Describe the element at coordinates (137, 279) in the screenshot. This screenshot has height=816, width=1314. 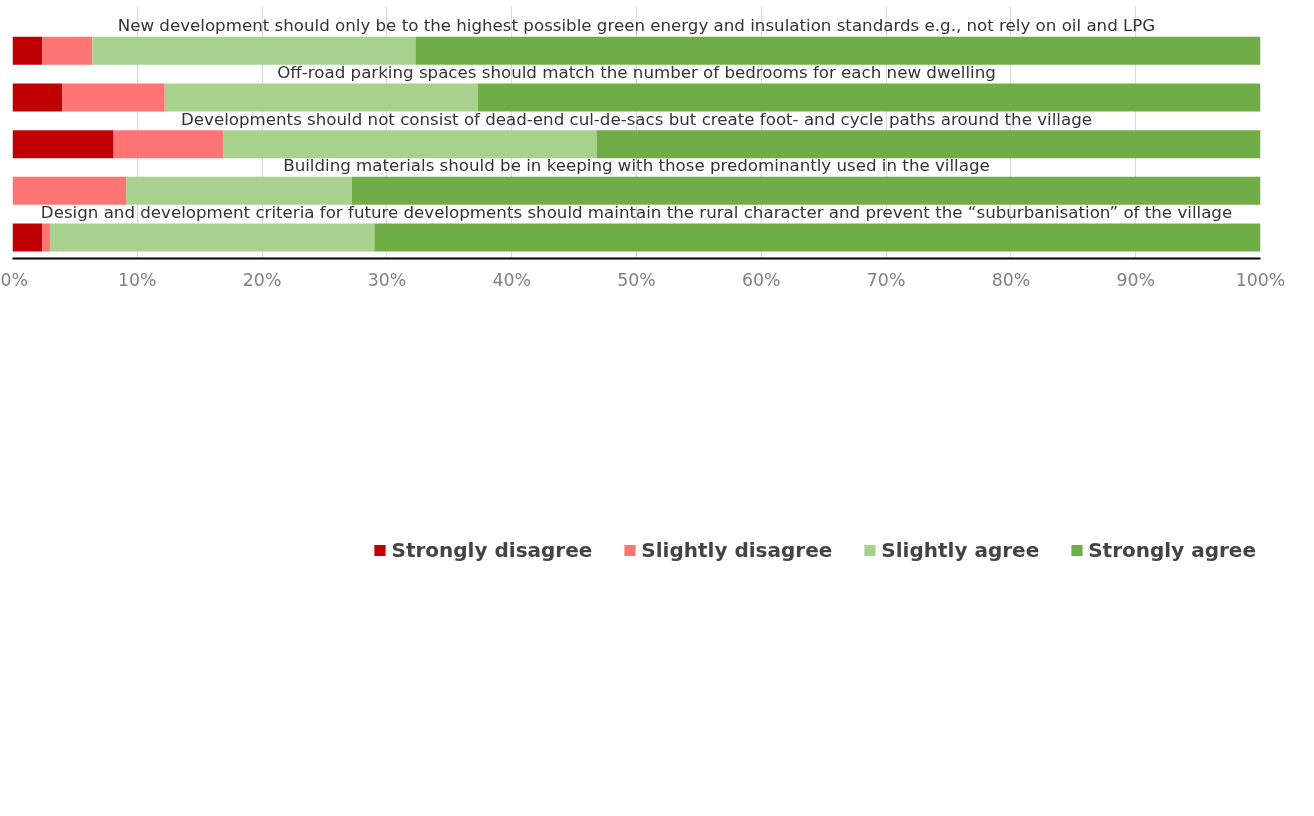
I see `x-tick-label: 10%` at that location.